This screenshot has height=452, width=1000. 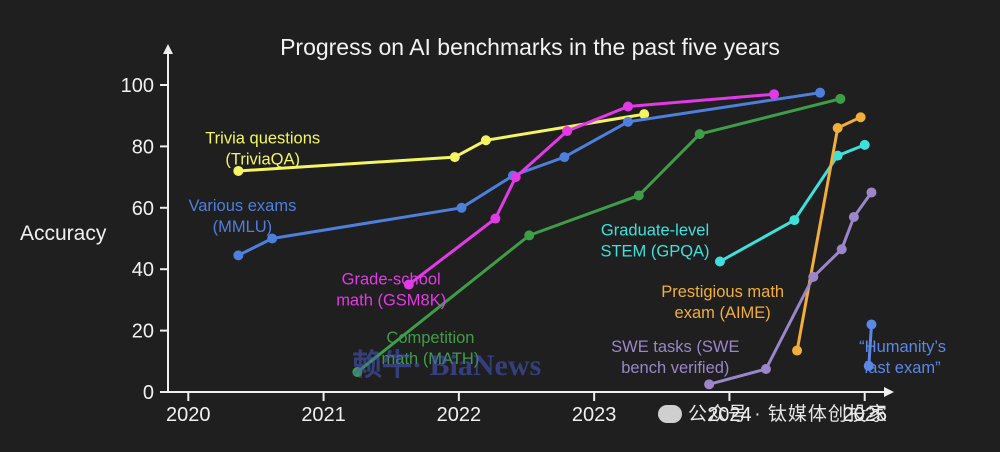 What do you see at coordinates (654, 240) in the screenshot?
I see `series-label: Graduate-level STEM (GPQA)` at bounding box center [654, 240].